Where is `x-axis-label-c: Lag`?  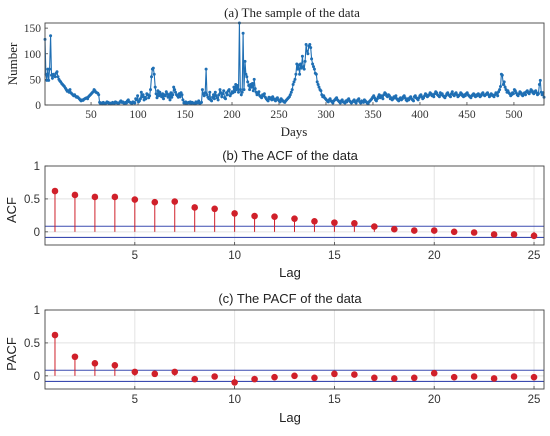
x-axis-label-c: Lag is located at coordinates (290, 417).